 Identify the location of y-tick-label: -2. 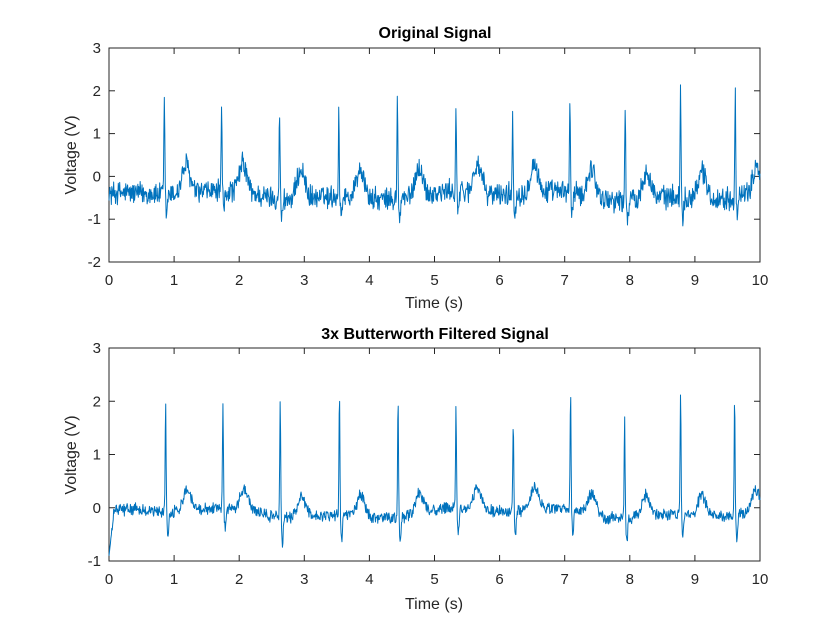
(94, 262).